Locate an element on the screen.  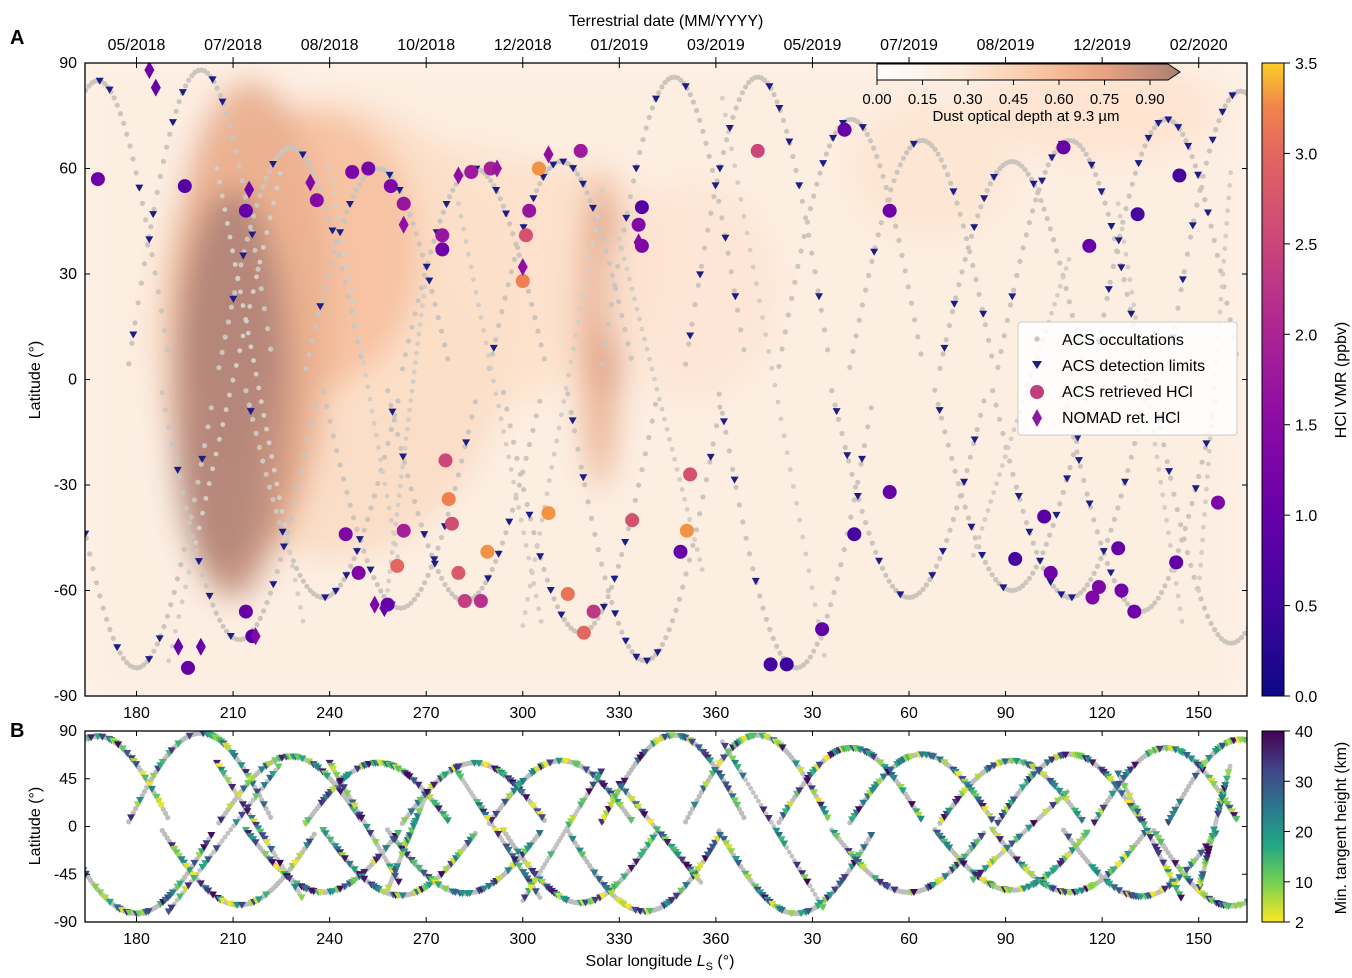
panel-a-y-tick-label: 30 is located at coordinates (68, 274).